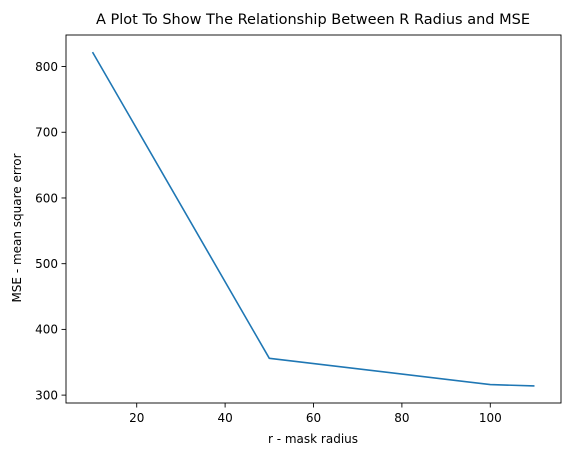 The width and height of the screenshot is (572, 459). What do you see at coordinates (136, 418) in the screenshot?
I see `x-tick-label: 20` at bounding box center [136, 418].